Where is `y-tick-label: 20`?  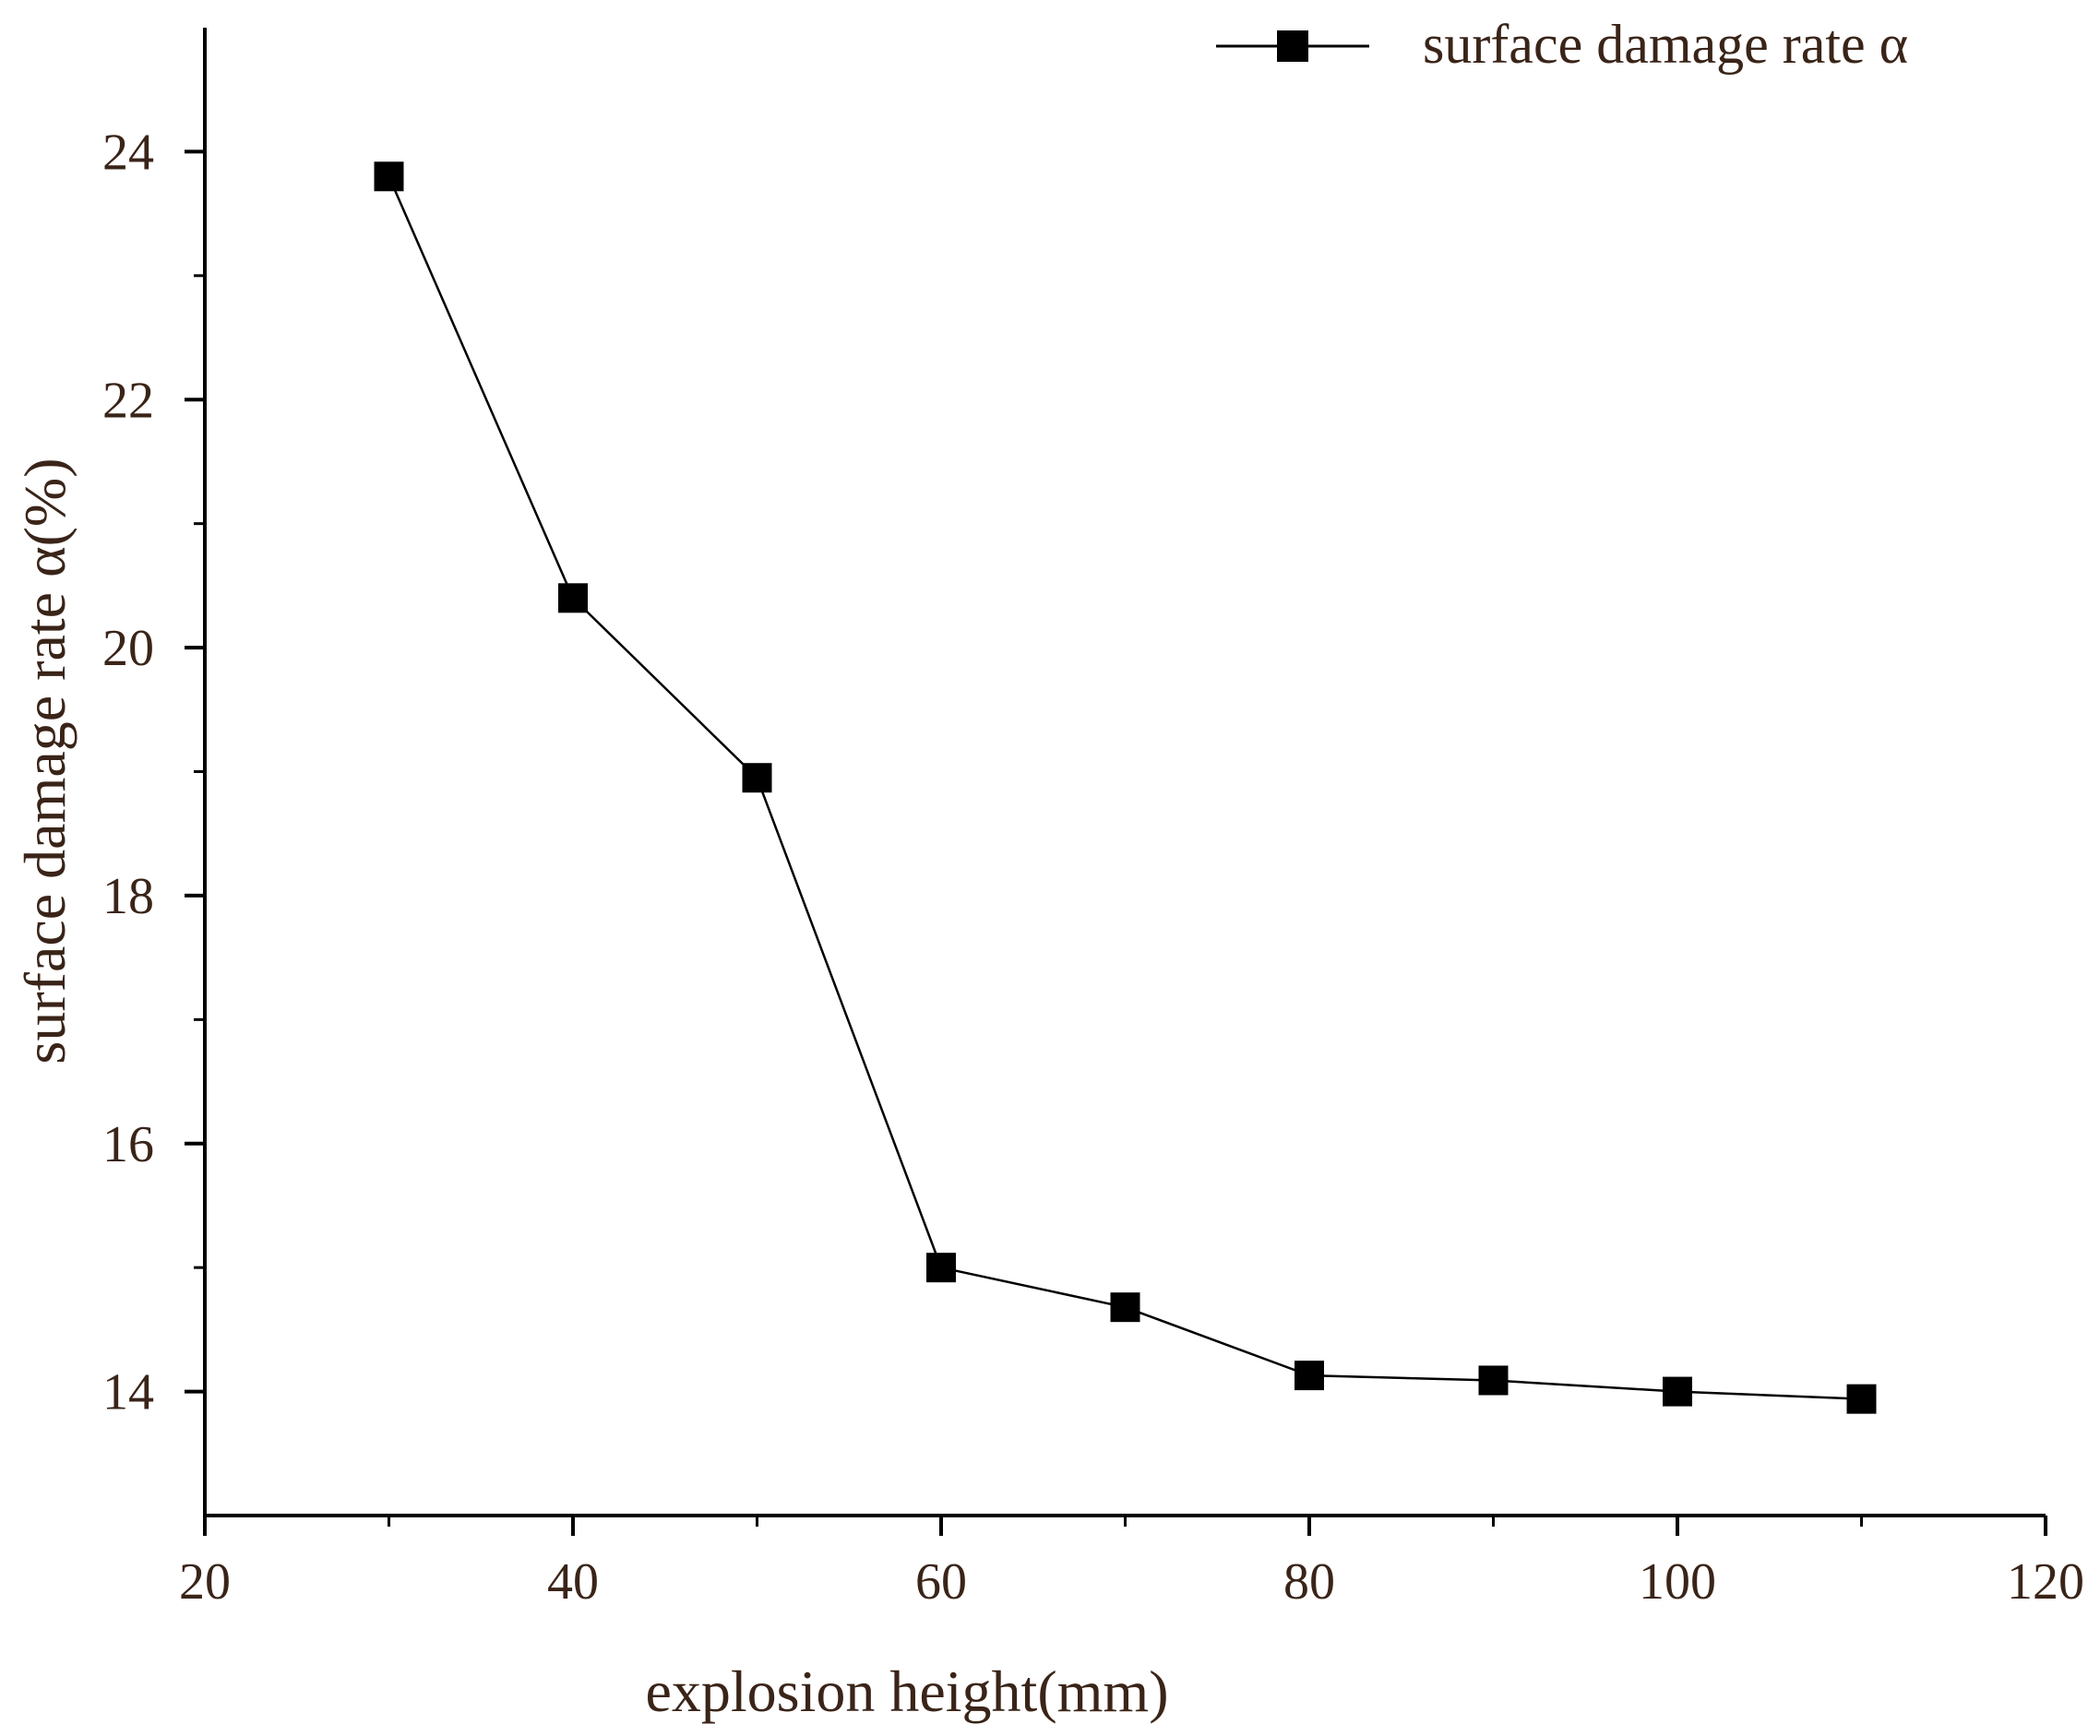
y-tick-label: 20 is located at coordinates (128, 648).